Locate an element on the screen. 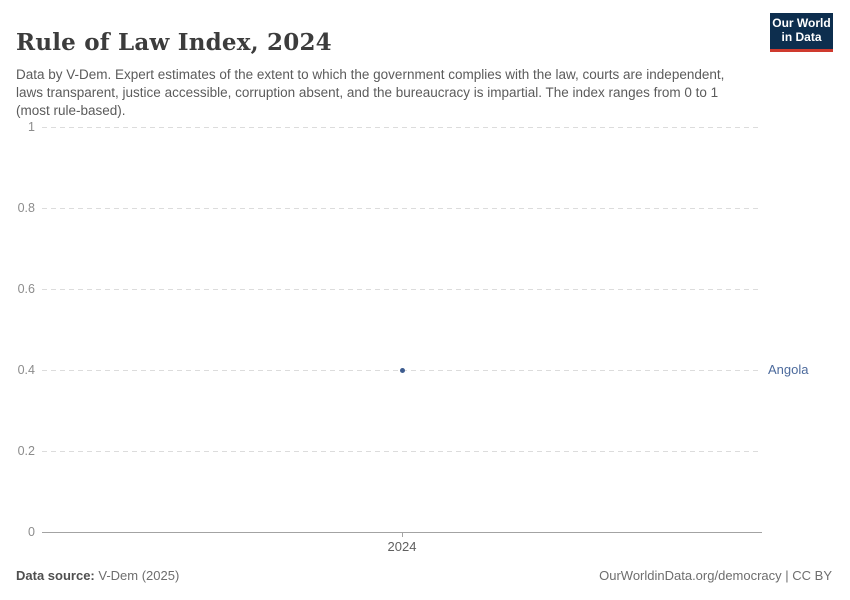 The image size is (850, 600). owid-logo-line2: in Data is located at coordinates (801, 37).